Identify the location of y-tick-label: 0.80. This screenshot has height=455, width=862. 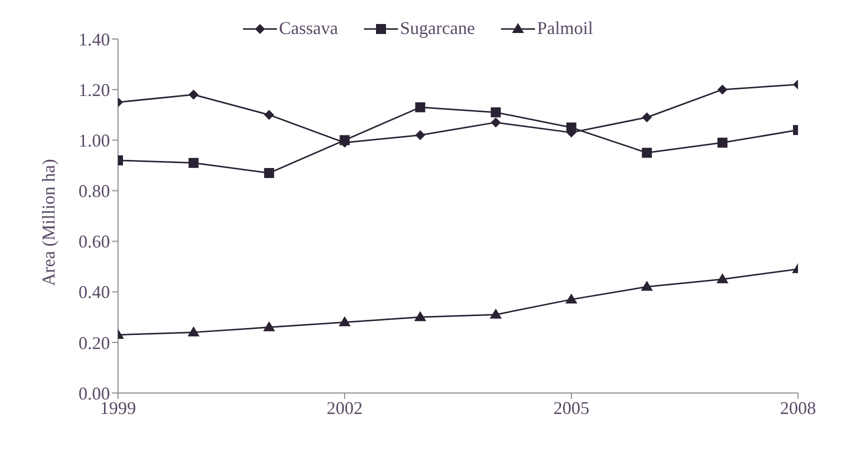
(94, 191).